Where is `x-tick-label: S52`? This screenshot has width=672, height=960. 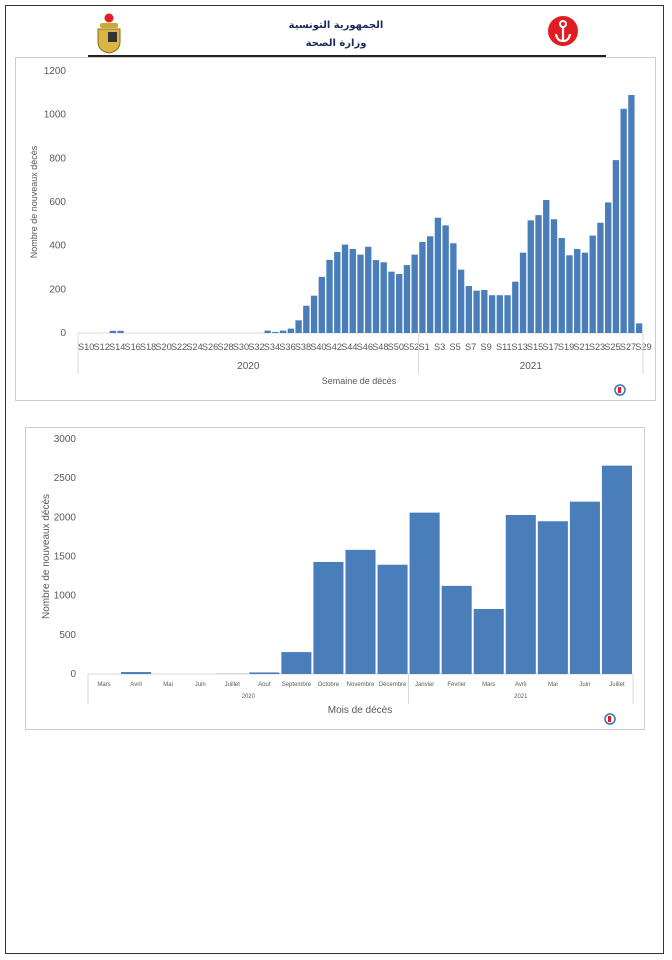 x-tick-label: S52 is located at coordinates (411, 347).